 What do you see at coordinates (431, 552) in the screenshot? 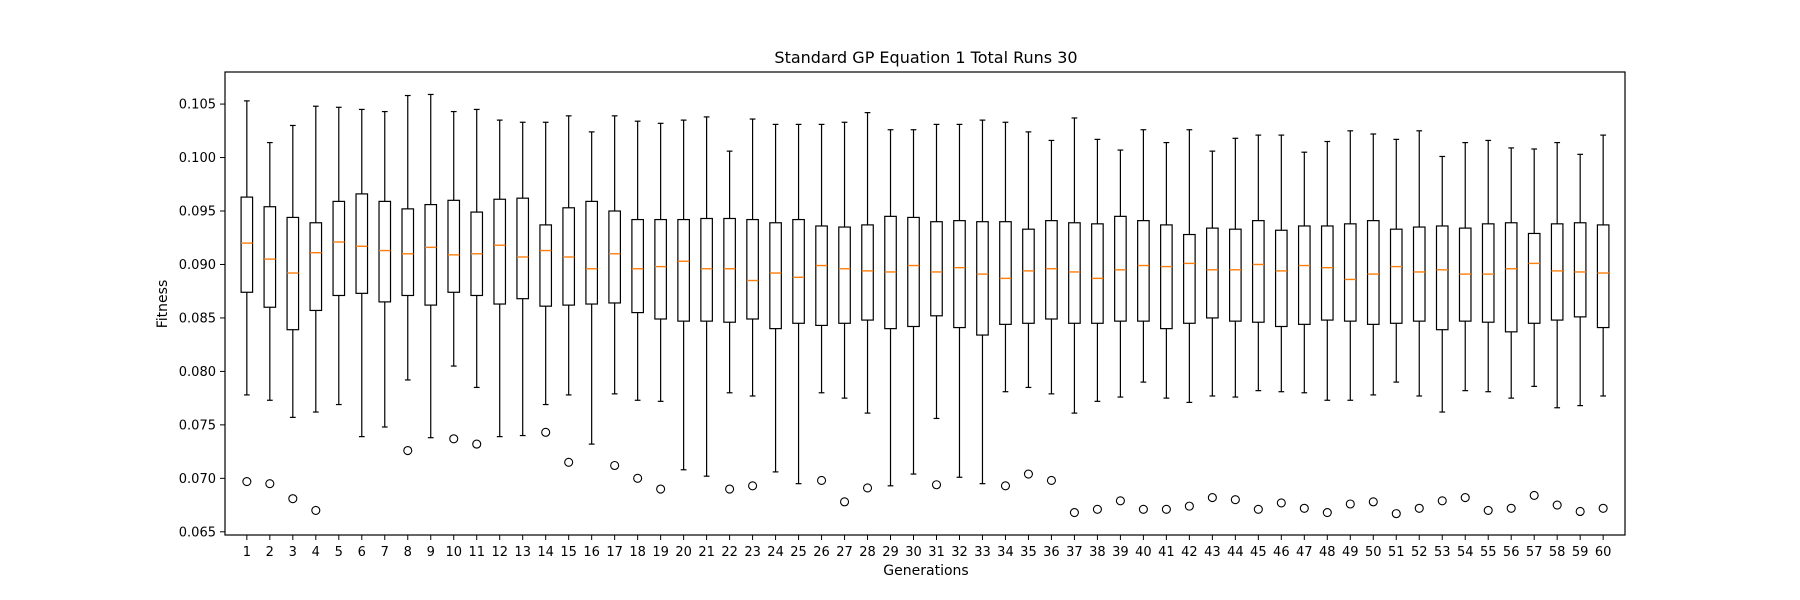
I see `x-tick-label: 9` at bounding box center [431, 552].